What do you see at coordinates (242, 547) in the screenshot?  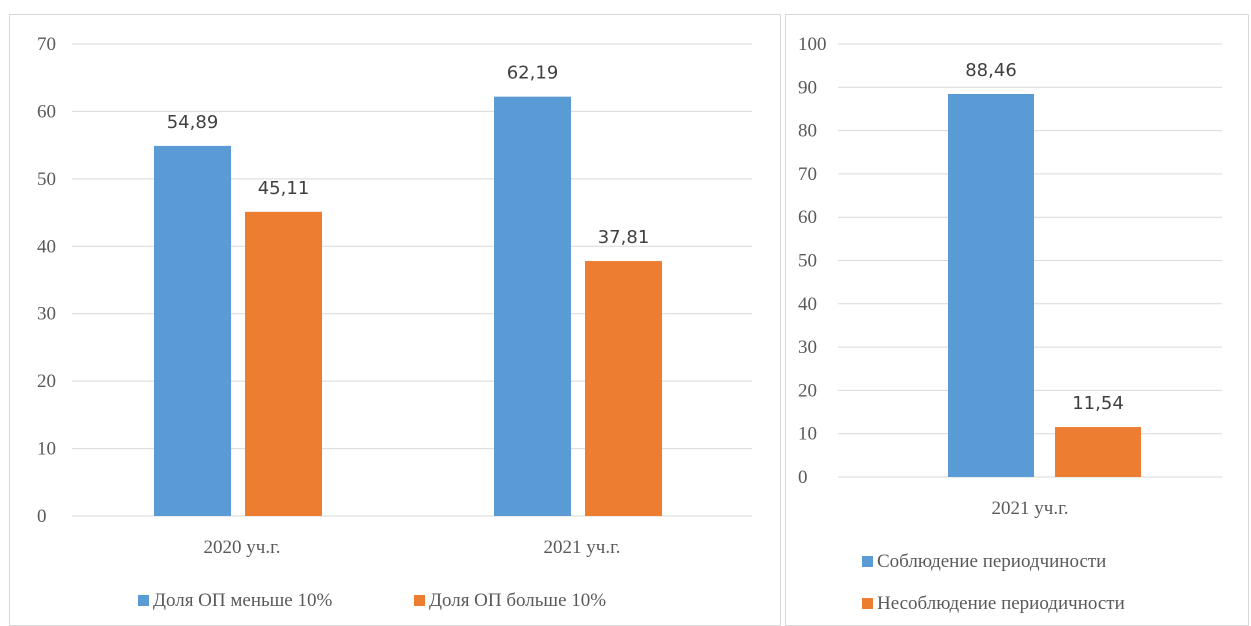 I see `x-category-label: 2020 уч.г.` at bounding box center [242, 547].